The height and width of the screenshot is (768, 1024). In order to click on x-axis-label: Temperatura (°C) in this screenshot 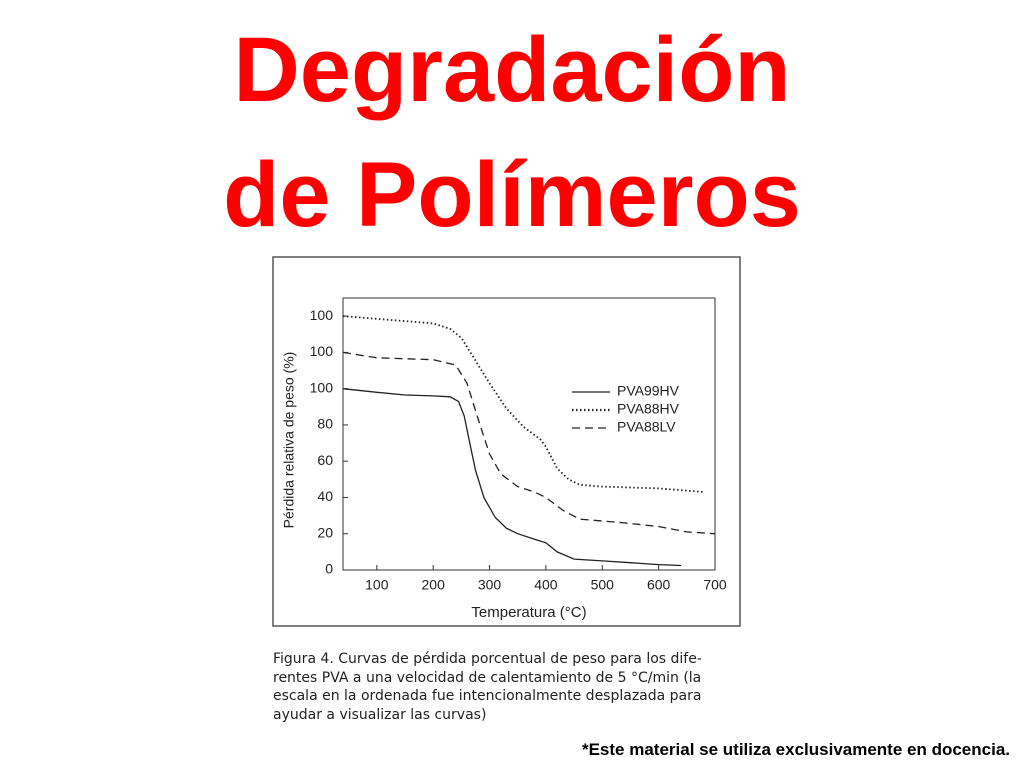, I will do `click(528, 612)`.